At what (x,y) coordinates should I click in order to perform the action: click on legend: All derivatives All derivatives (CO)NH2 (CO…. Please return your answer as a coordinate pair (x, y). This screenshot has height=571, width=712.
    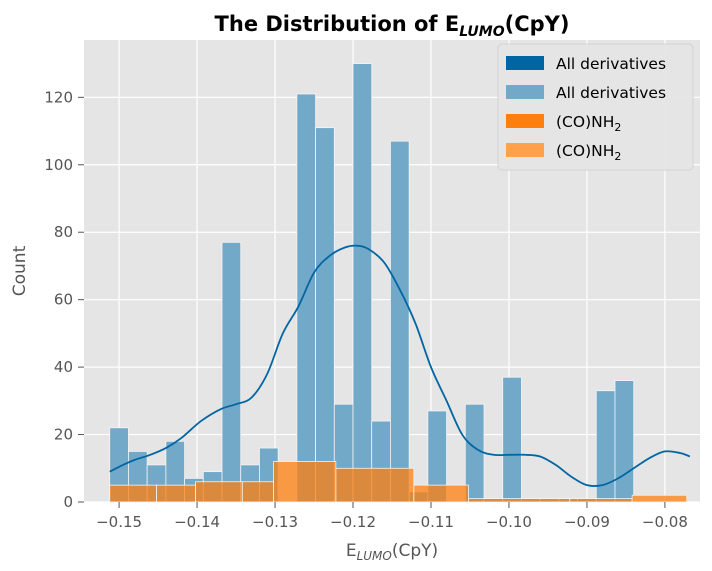
    Looking at the image, I should click on (595, 107).